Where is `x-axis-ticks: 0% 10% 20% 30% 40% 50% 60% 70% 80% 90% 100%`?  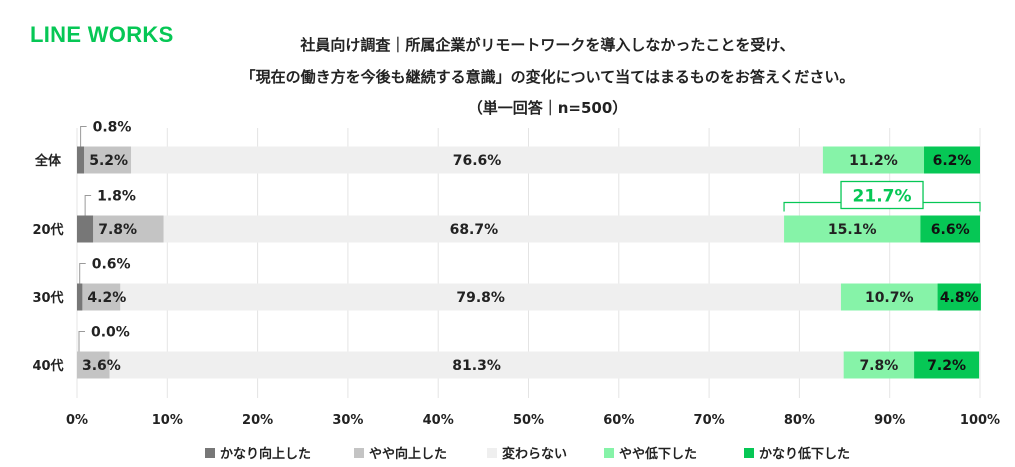 x-axis-ticks: 0% 10% 20% 30% 40% 50% 60% 70% 80% 90% 100% is located at coordinates (533, 420).